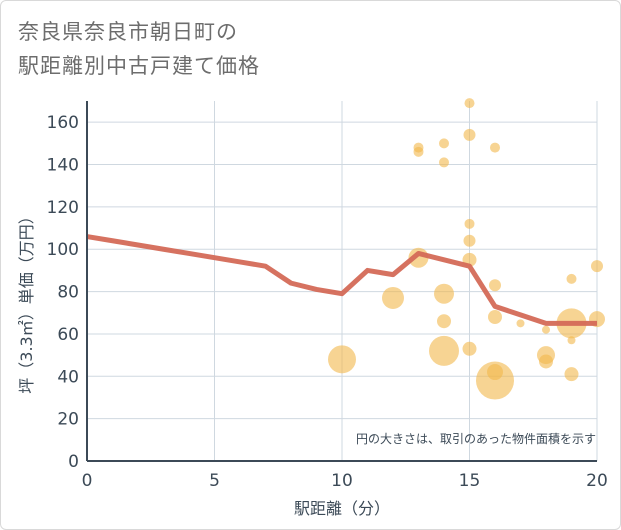  What do you see at coordinates (214, 481) in the screenshot?
I see `x-tick-label: 5` at bounding box center [214, 481].